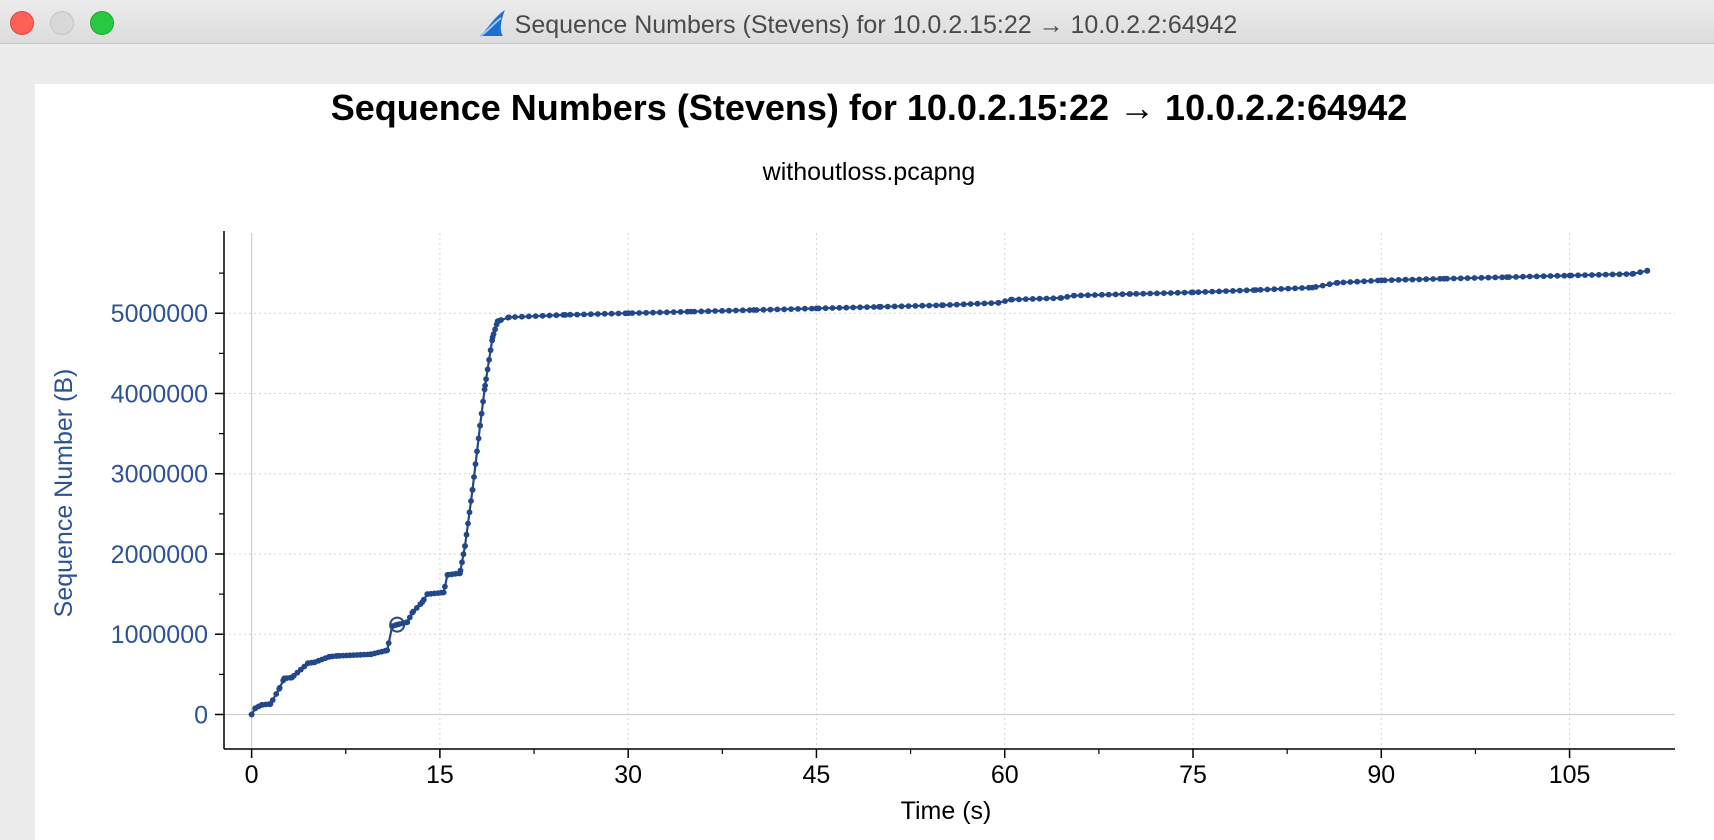 This screenshot has width=1714, height=840. Describe the element at coordinates (159, 635) in the screenshot. I see `y-tick-label: 1000000` at that location.